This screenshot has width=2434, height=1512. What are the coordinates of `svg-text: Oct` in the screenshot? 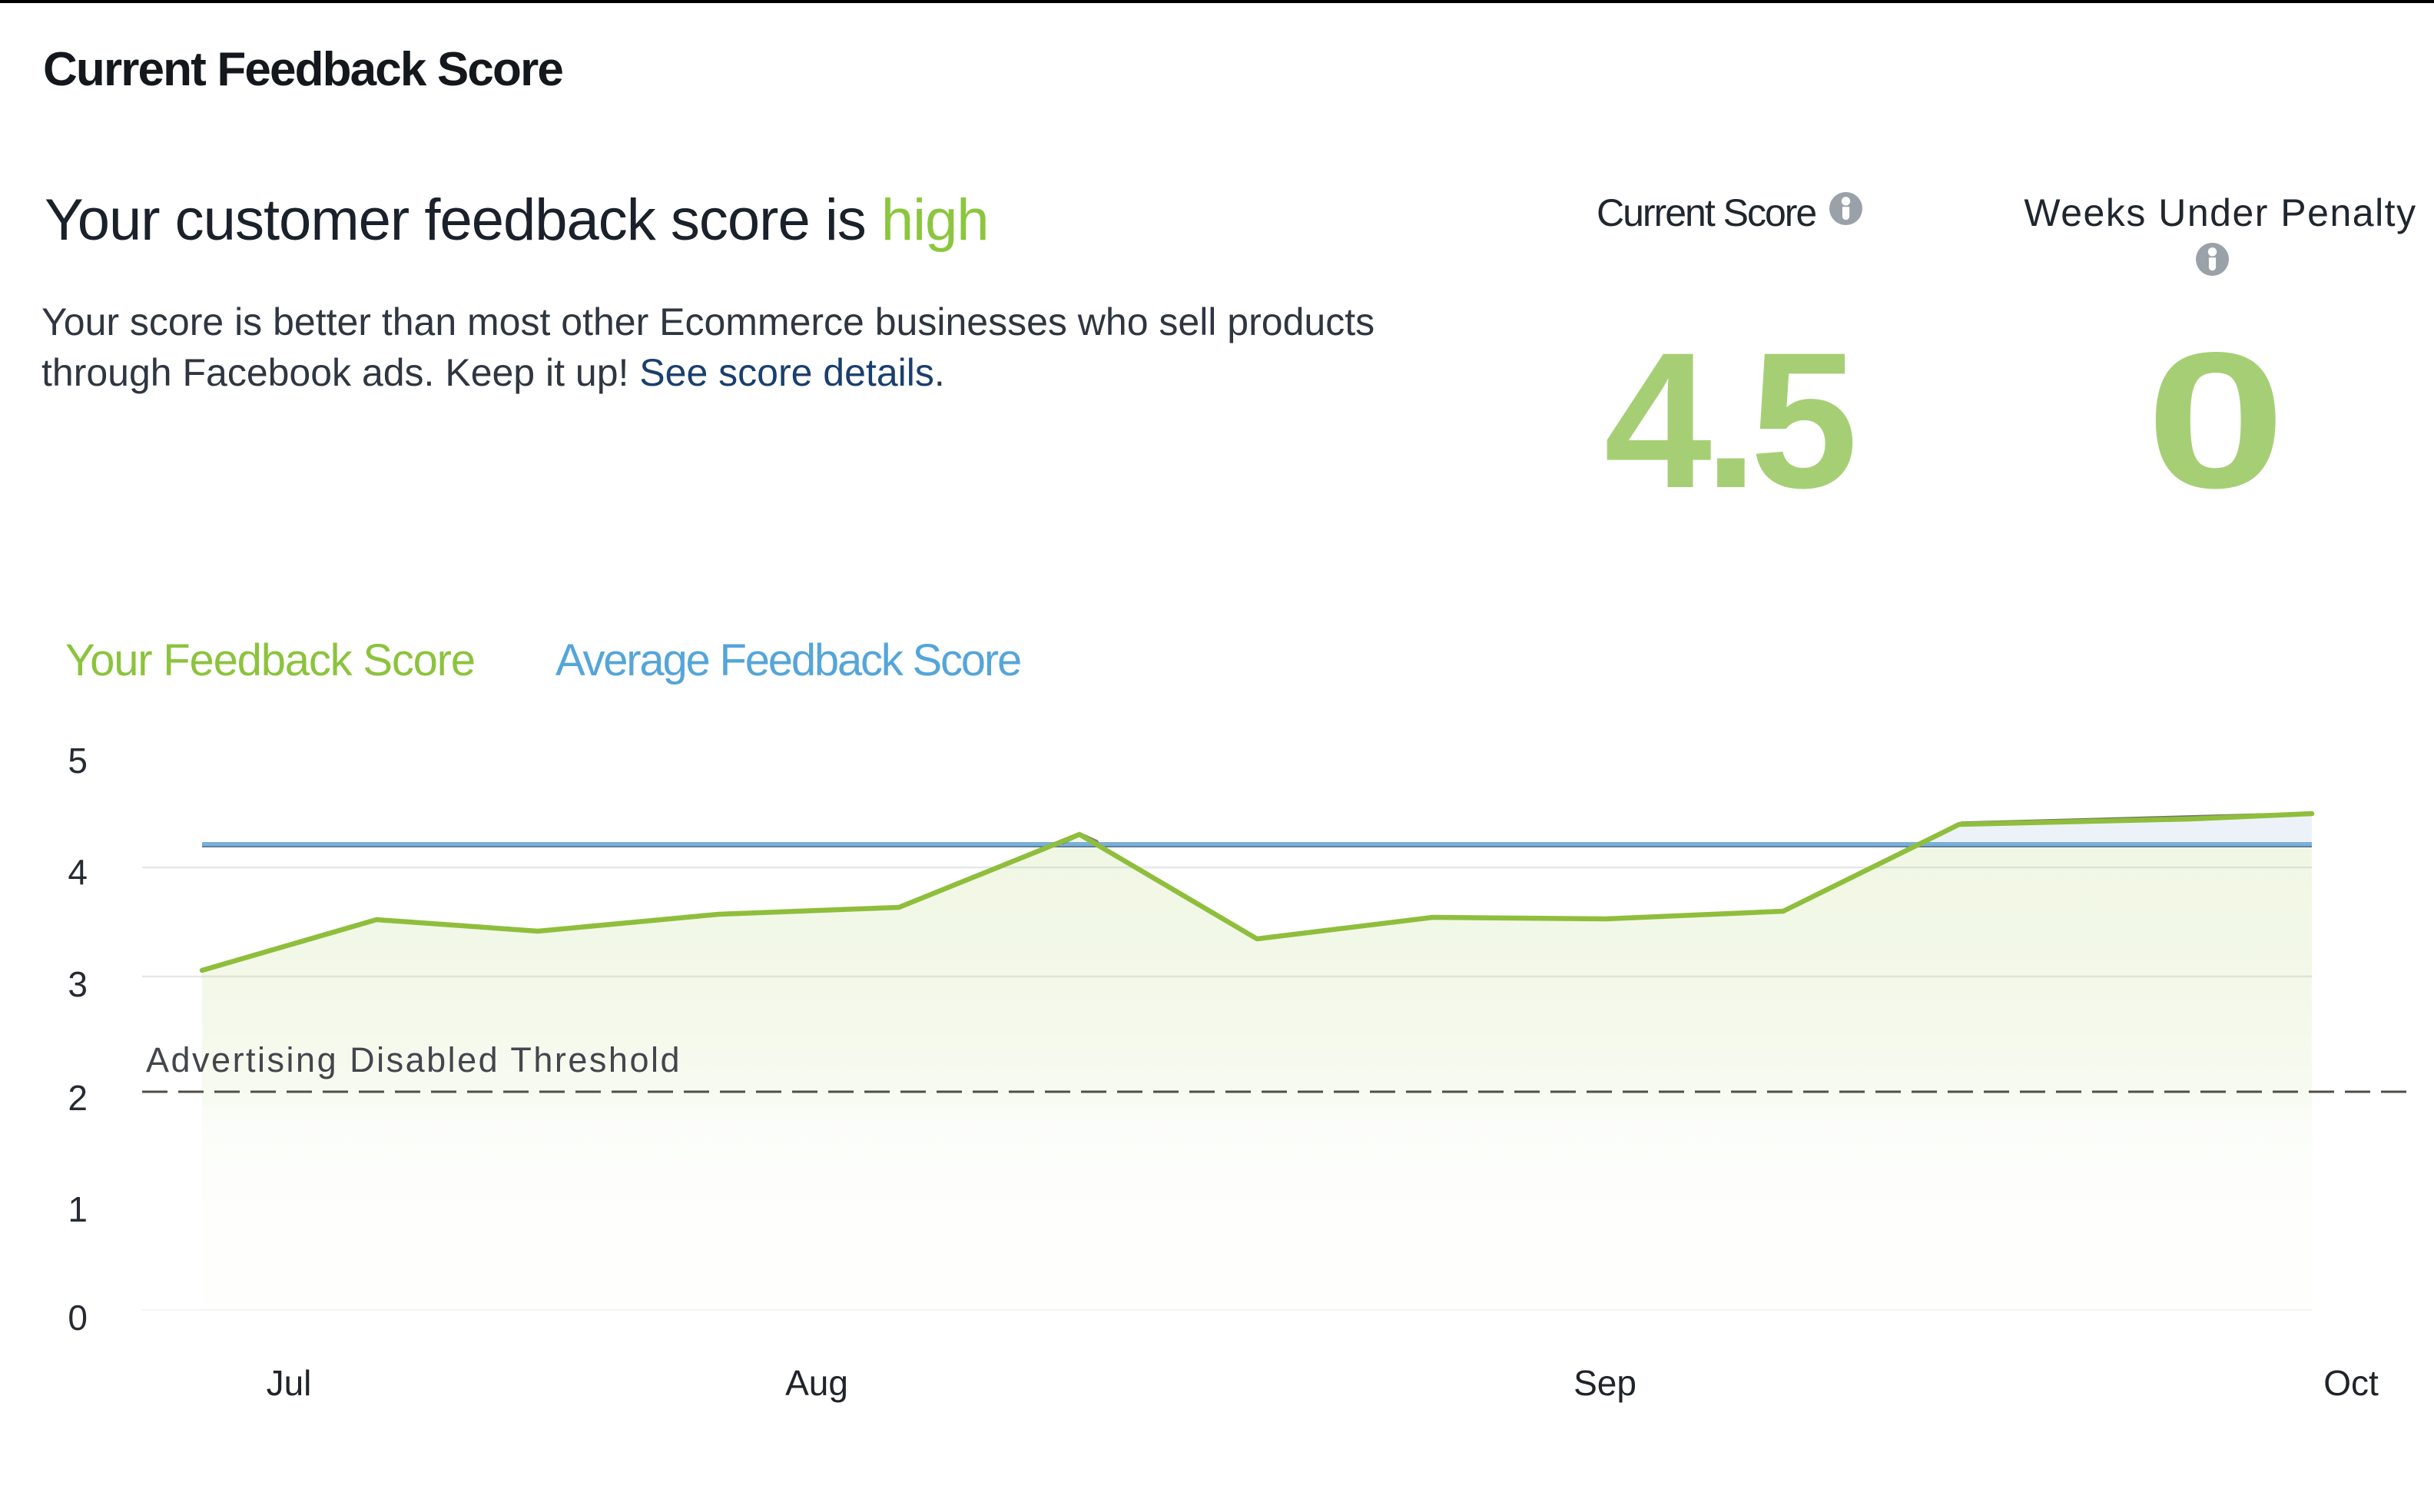 It's located at (2351, 1383).